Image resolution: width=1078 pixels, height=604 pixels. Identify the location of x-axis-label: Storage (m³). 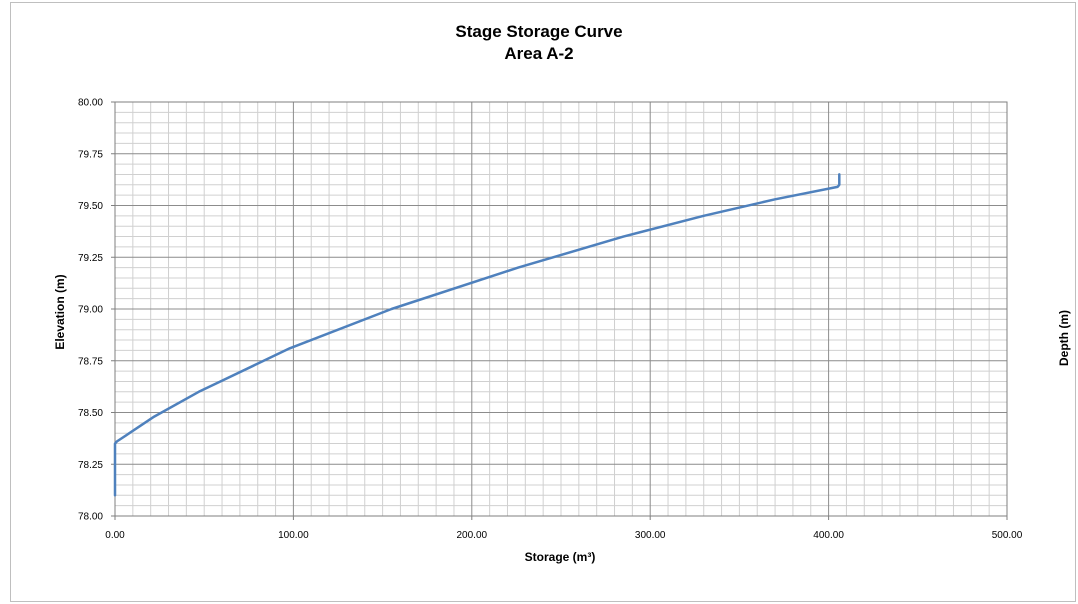
(560, 557).